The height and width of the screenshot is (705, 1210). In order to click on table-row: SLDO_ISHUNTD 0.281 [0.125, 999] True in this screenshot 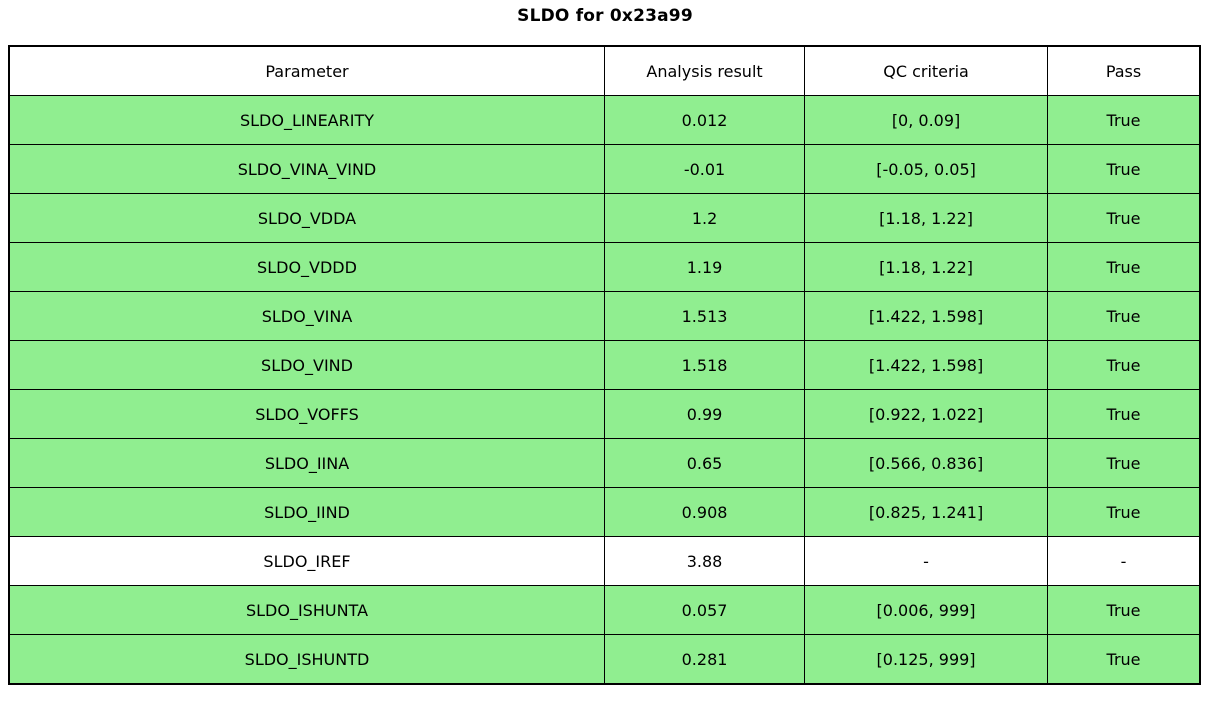, I will do `click(604, 659)`.